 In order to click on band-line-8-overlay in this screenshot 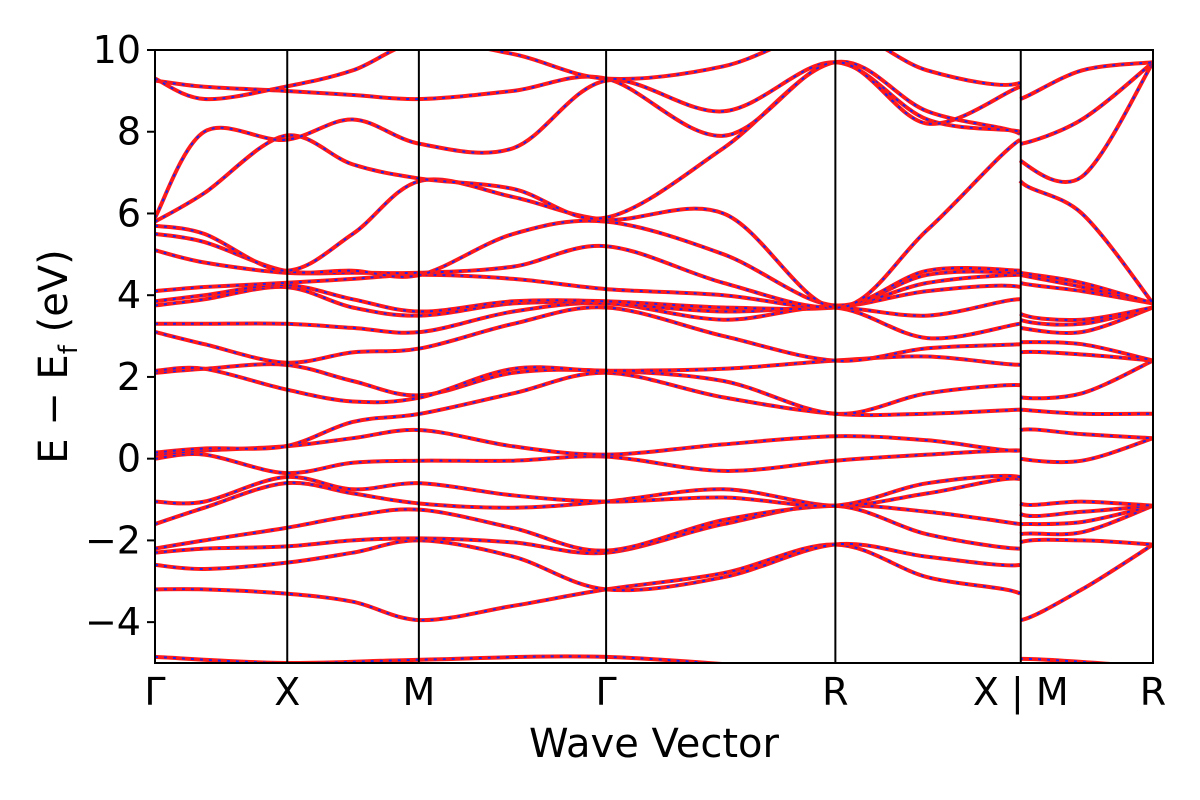, I will do `click(654, 442)`.